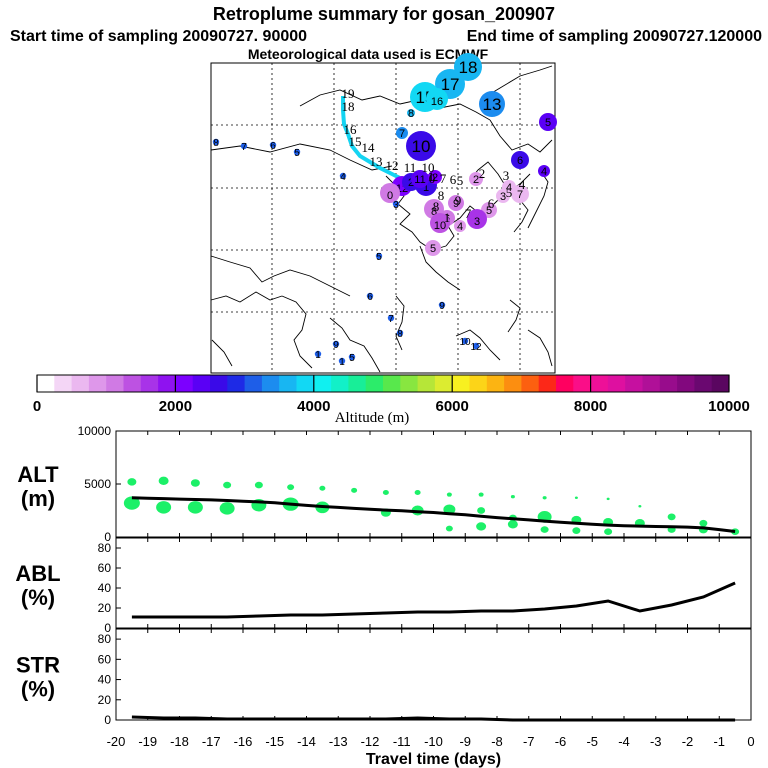 The image size is (768, 768). What do you see at coordinates (391, 395) in the screenshot?
I see `colorbar-ticks: 0 2000 4000 6000 8000 10000` at bounding box center [391, 395].